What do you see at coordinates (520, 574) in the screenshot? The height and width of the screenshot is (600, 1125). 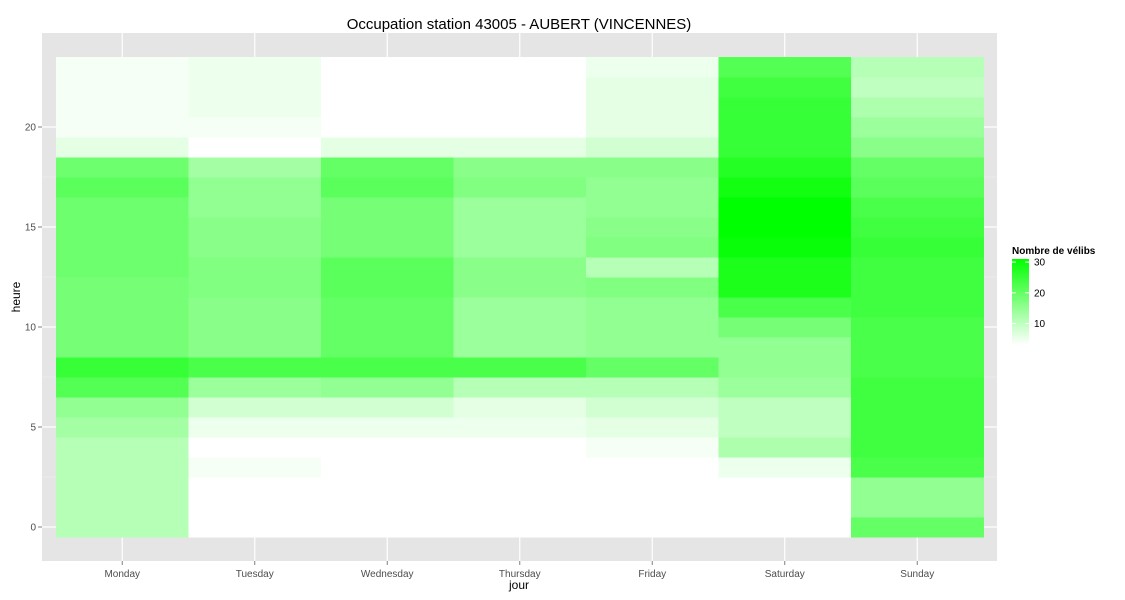 I see `x-tick-label: Thursday` at bounding box center [520, 574].